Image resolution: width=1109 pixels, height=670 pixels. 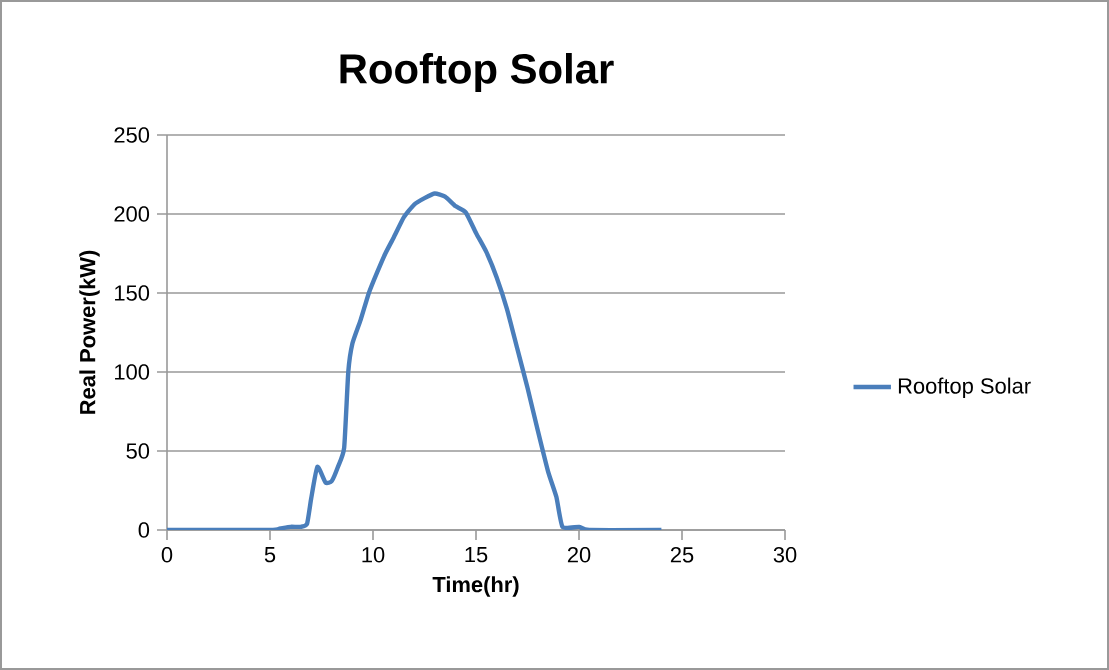 What do you see at coordinates (475, 586) in the screenshot?
I see `x-axis-title: Time(hr)` at bounding box center [475, 586].